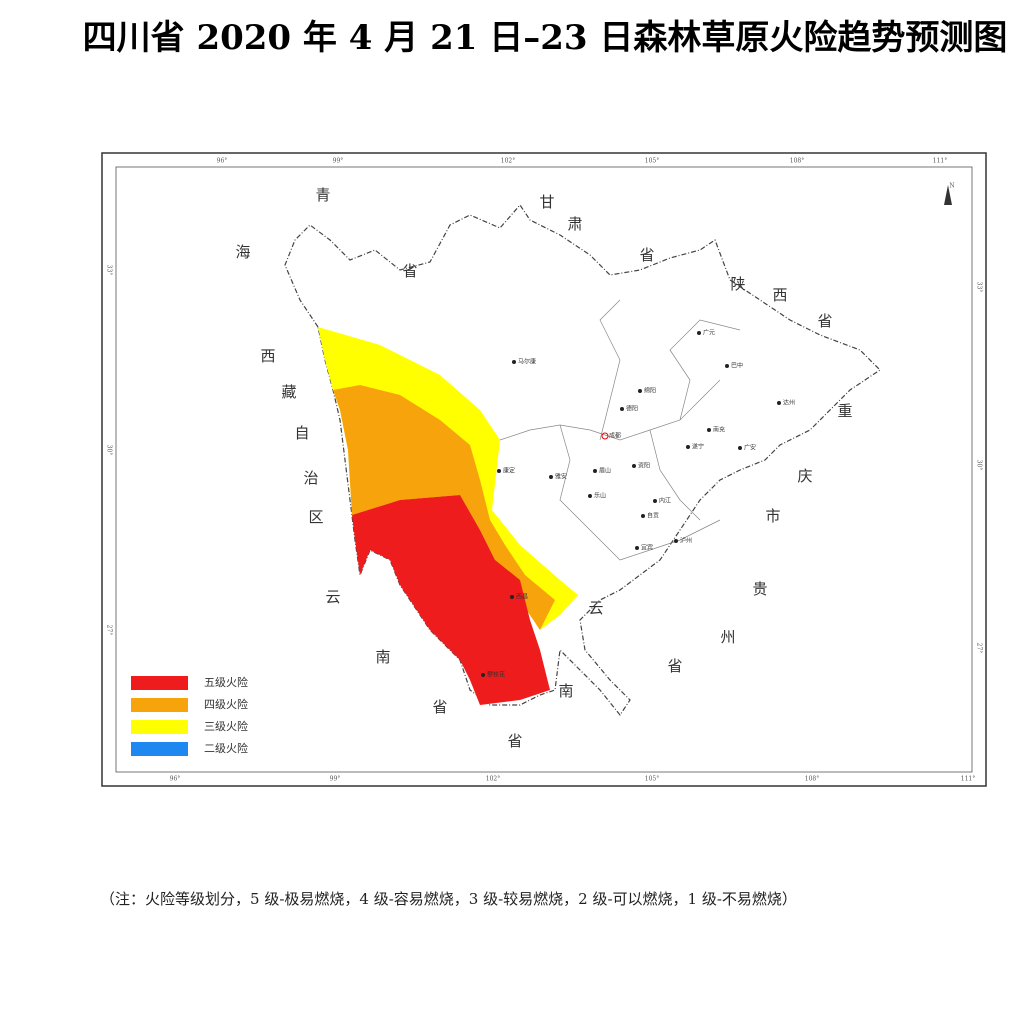  Describe the element at coordinates (844, 411) in the screenshot. I see `province-label: 重` at that location.